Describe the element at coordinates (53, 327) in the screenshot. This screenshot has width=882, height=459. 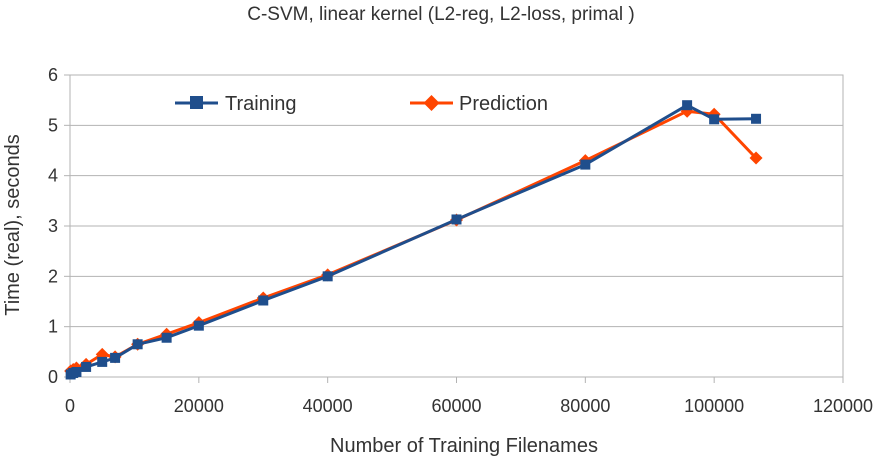
I see `y-tick-label: 1` at that location.